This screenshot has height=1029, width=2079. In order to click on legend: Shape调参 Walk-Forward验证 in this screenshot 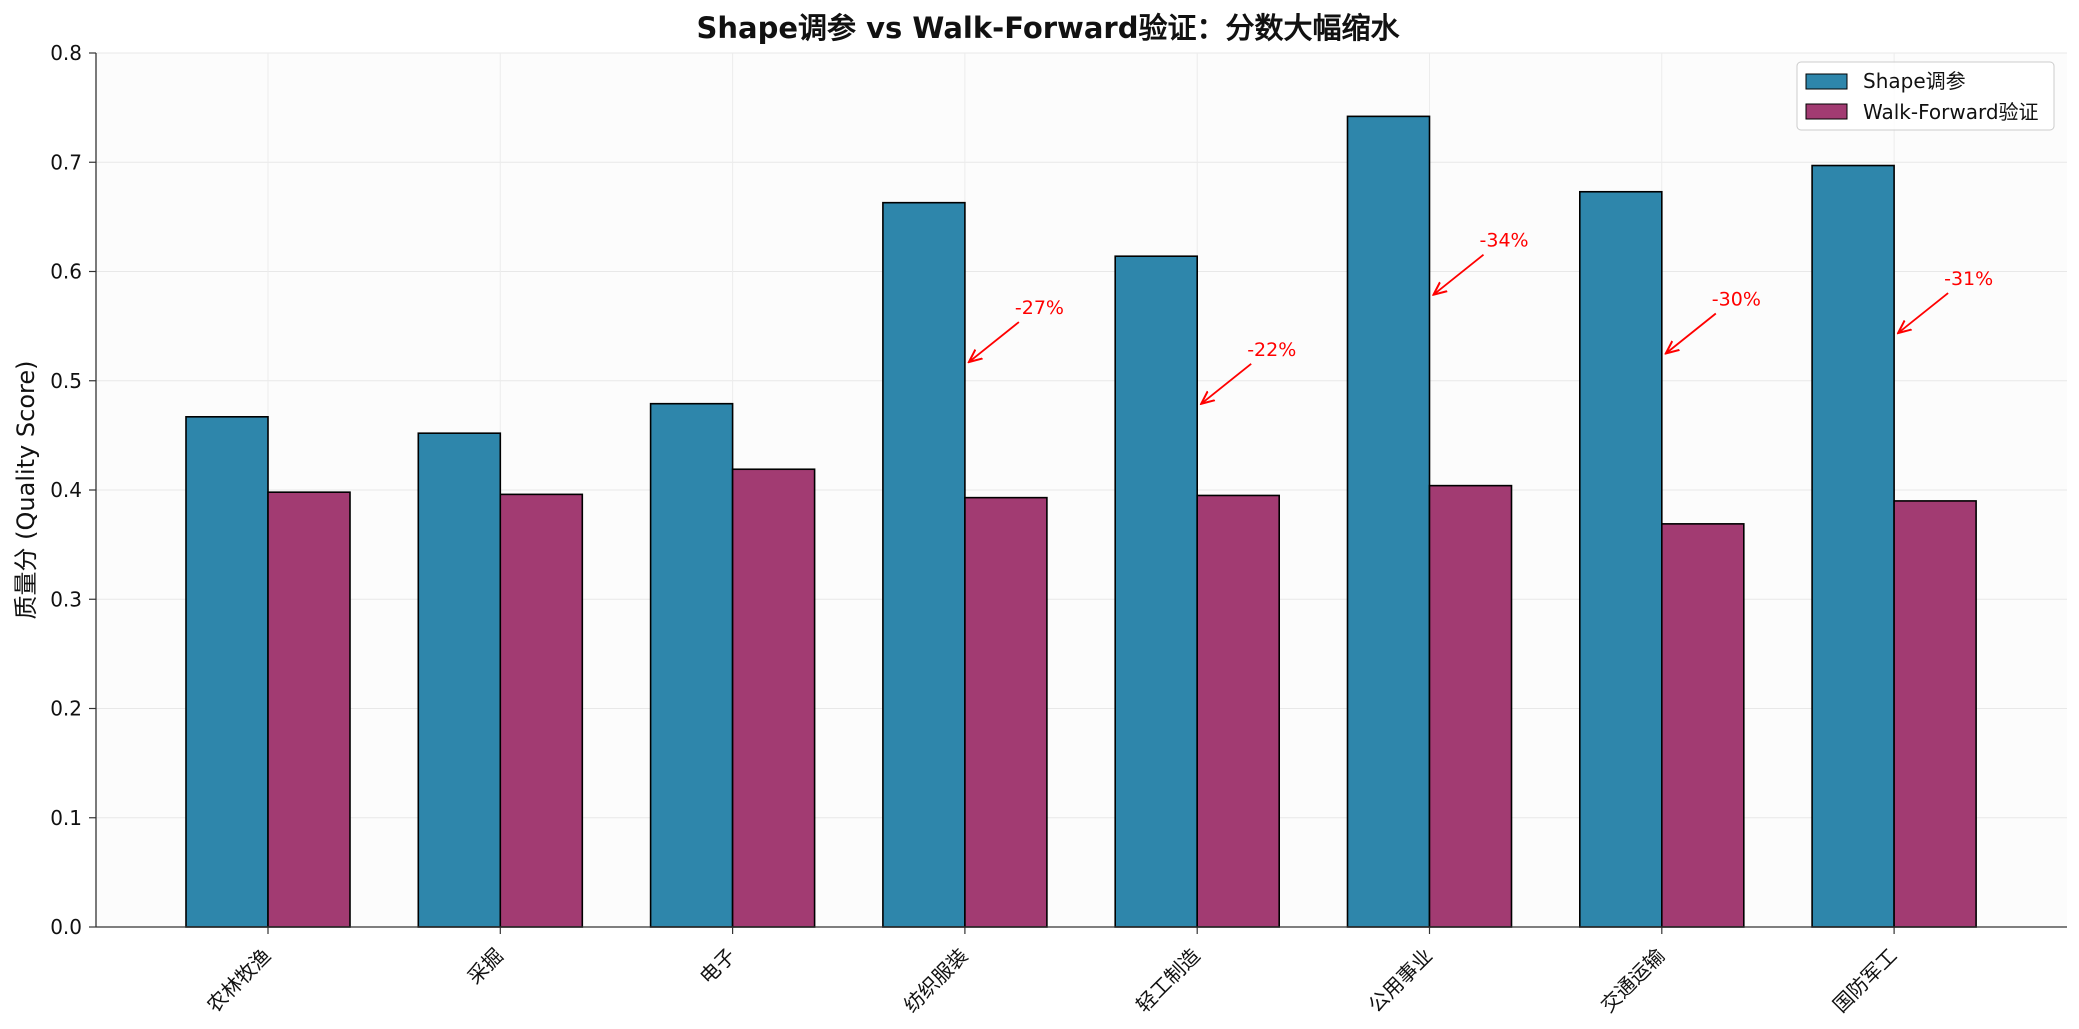, I will do `click(1925, 96)`.